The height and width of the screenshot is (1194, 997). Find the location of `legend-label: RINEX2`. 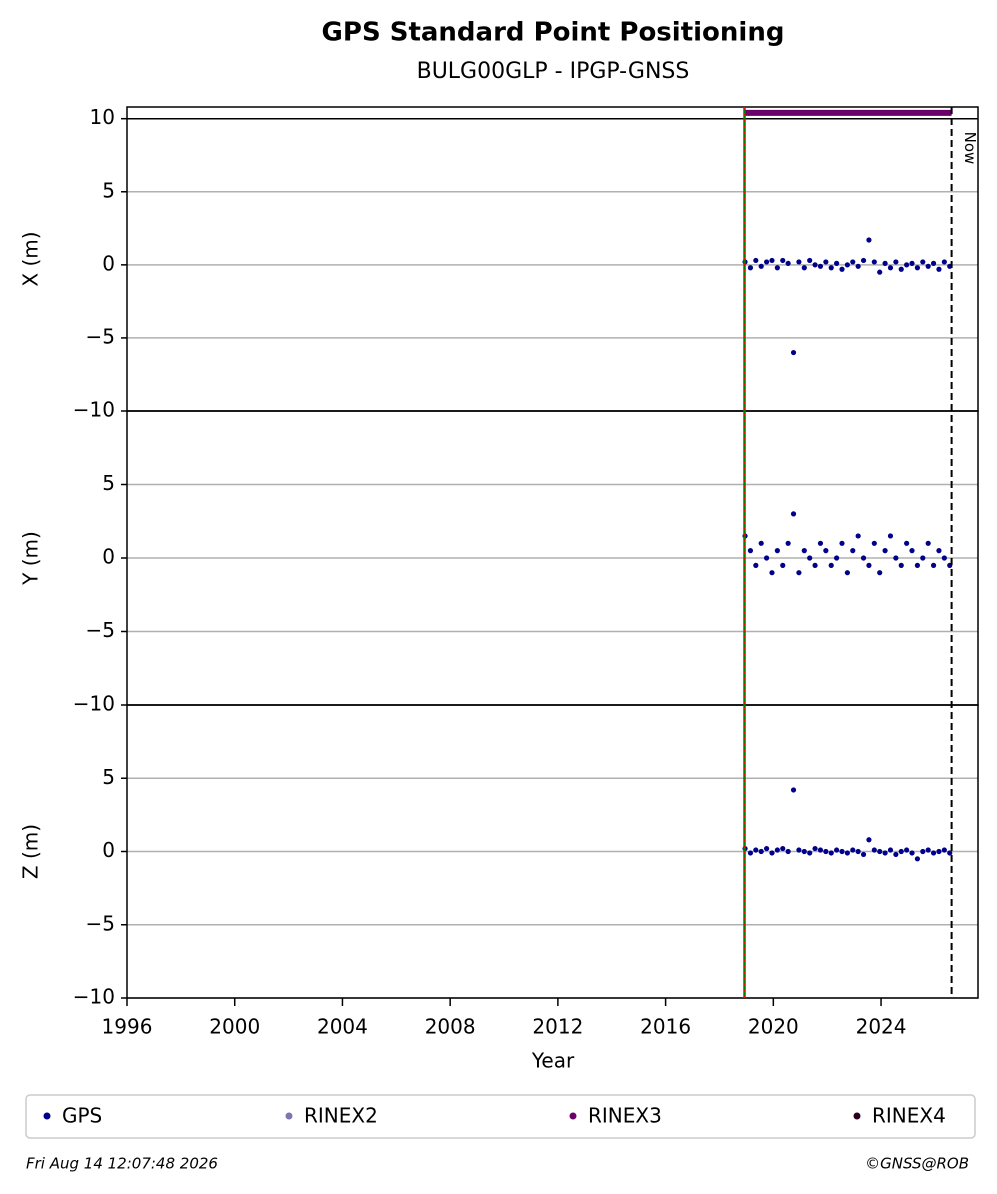

legend-label: RINEX2 is located at coordinates (341, 1116).